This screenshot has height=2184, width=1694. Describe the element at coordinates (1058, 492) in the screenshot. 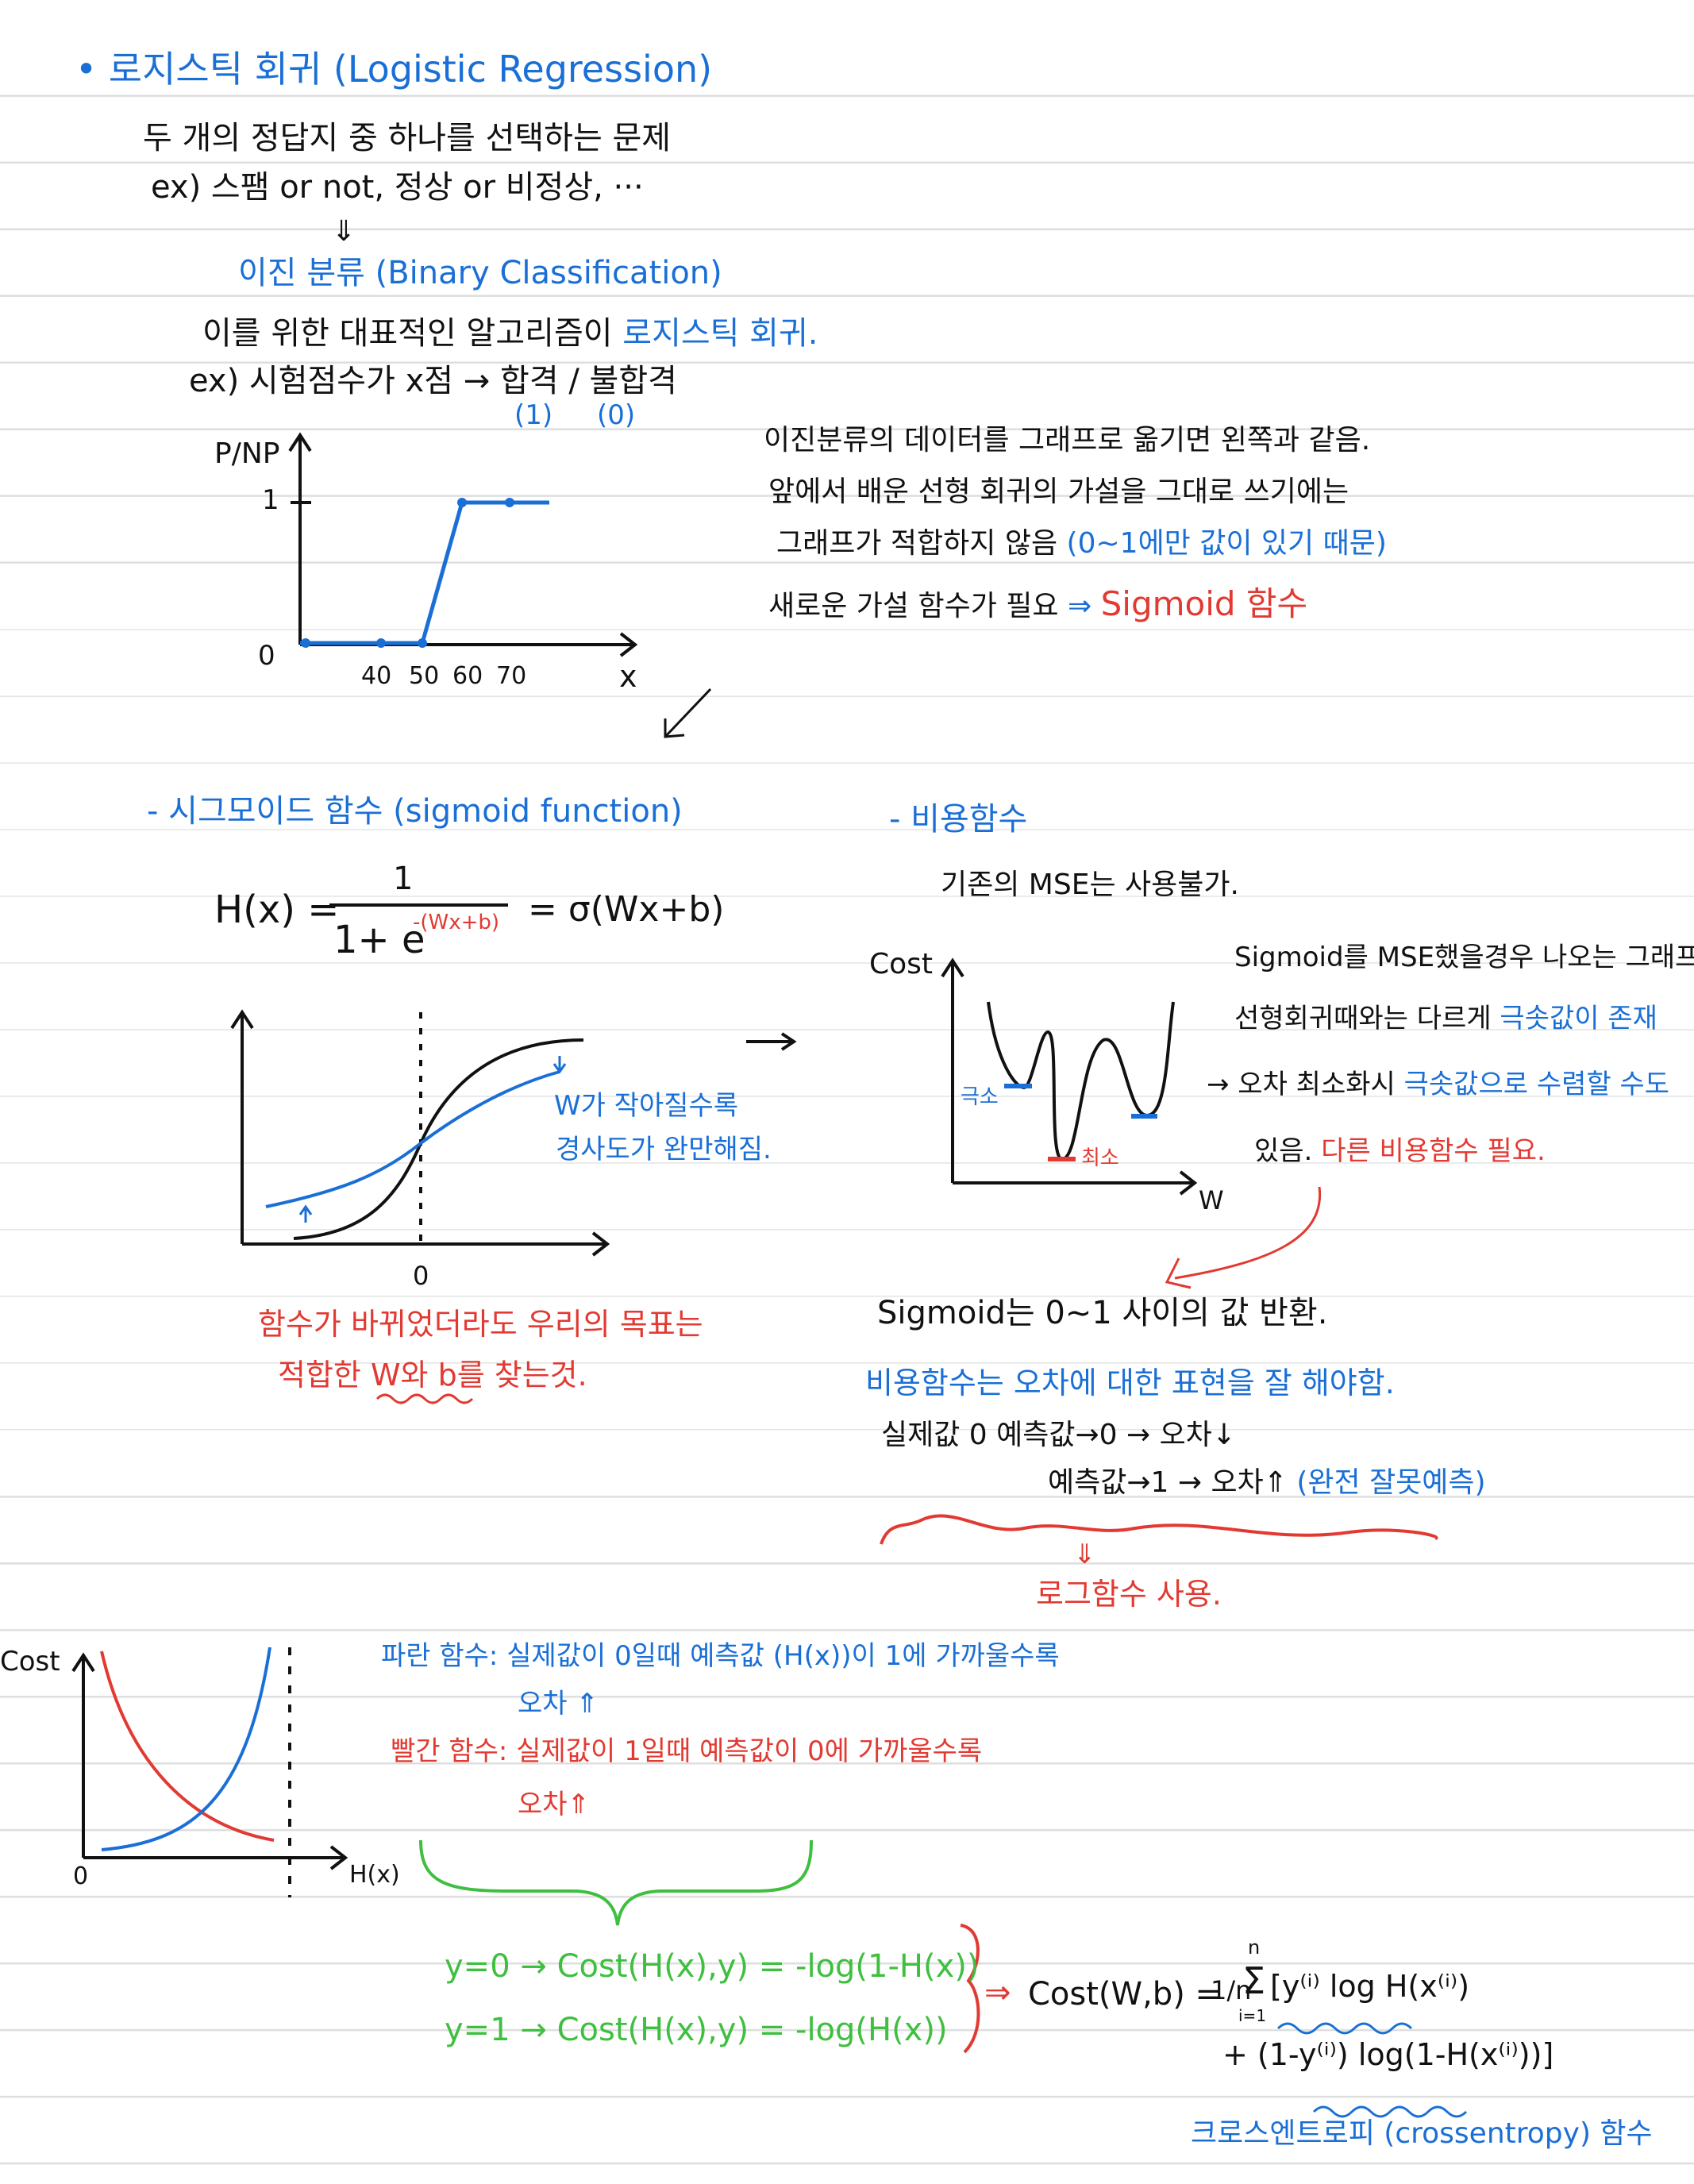

I see `note-line: 앞에서 배운 선형 회귀의 가설을 그대로 쓰기에는` at that location.